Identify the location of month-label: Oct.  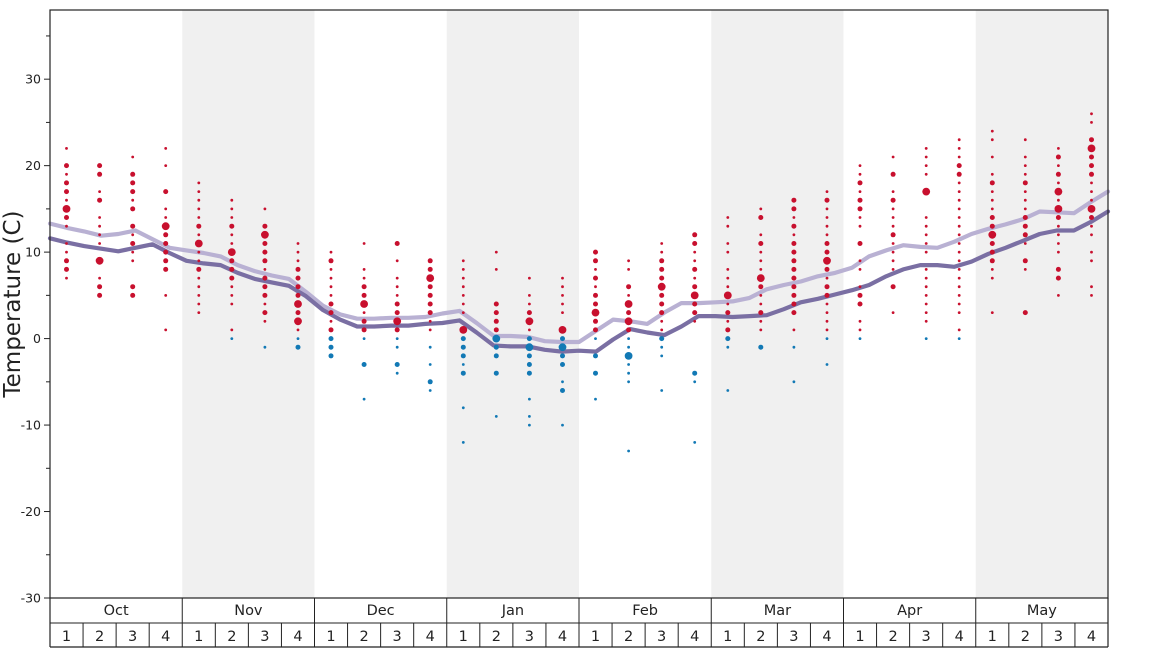
(116, 611).